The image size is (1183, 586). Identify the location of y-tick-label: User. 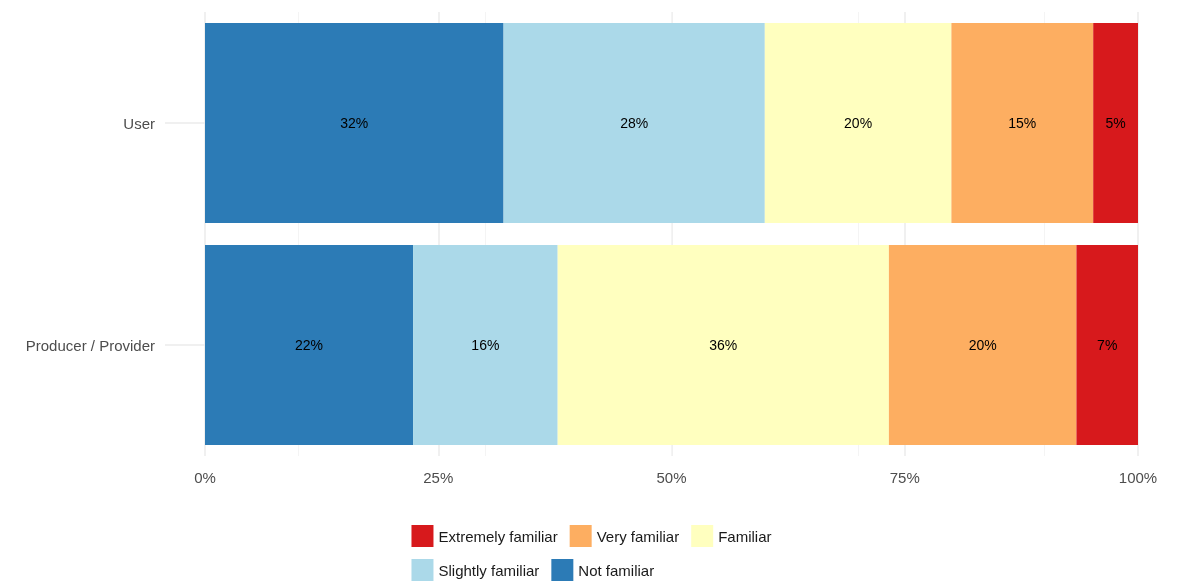
(139, 123).